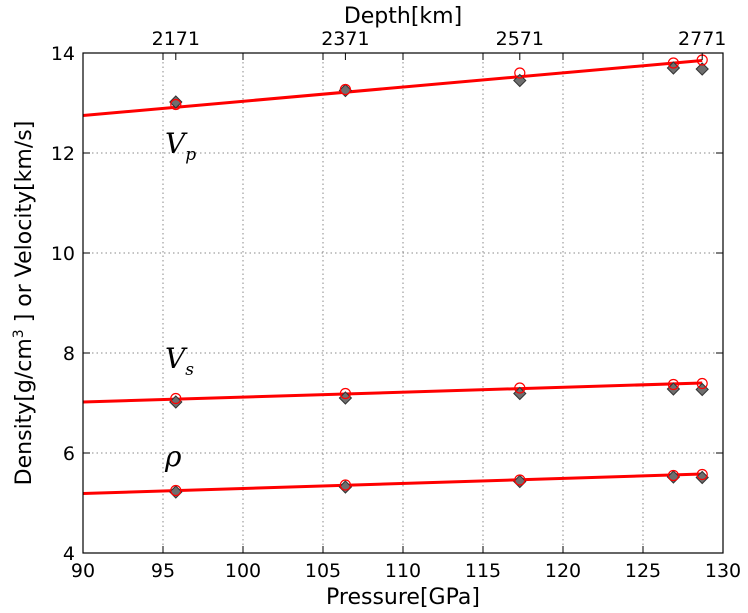  I want to click on x-tick-label: 125, so click(643, 571).